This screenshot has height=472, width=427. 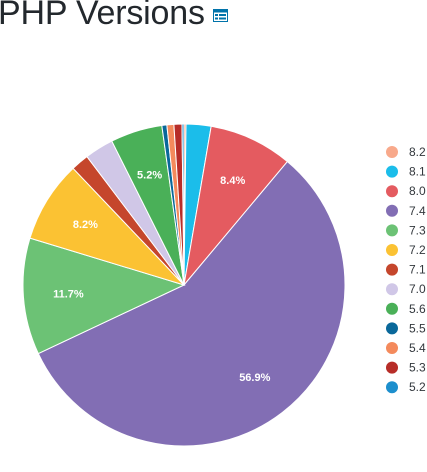 I want to click on legend-label: 5.5, so click(x=417, y=328).